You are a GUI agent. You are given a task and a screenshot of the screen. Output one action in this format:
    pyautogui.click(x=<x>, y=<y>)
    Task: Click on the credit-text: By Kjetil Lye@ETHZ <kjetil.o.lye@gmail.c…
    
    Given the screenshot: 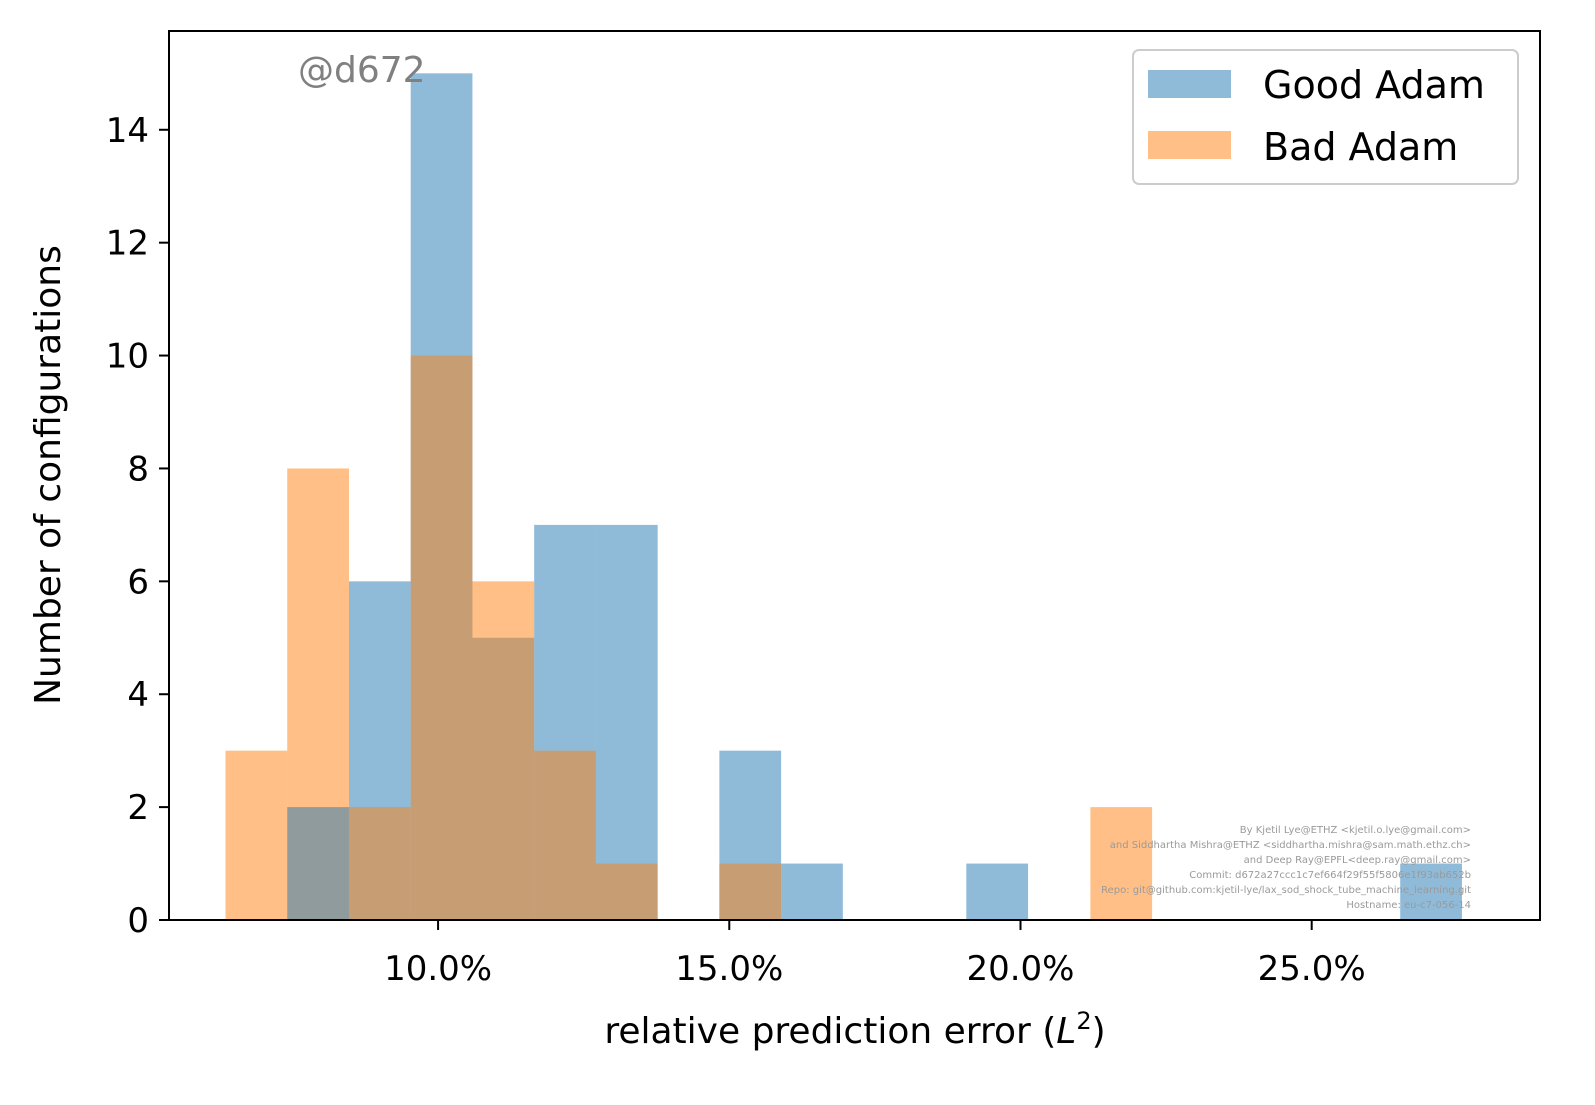 What is the action you would take?
    pyautogui.click(x=1286, y=868)
    